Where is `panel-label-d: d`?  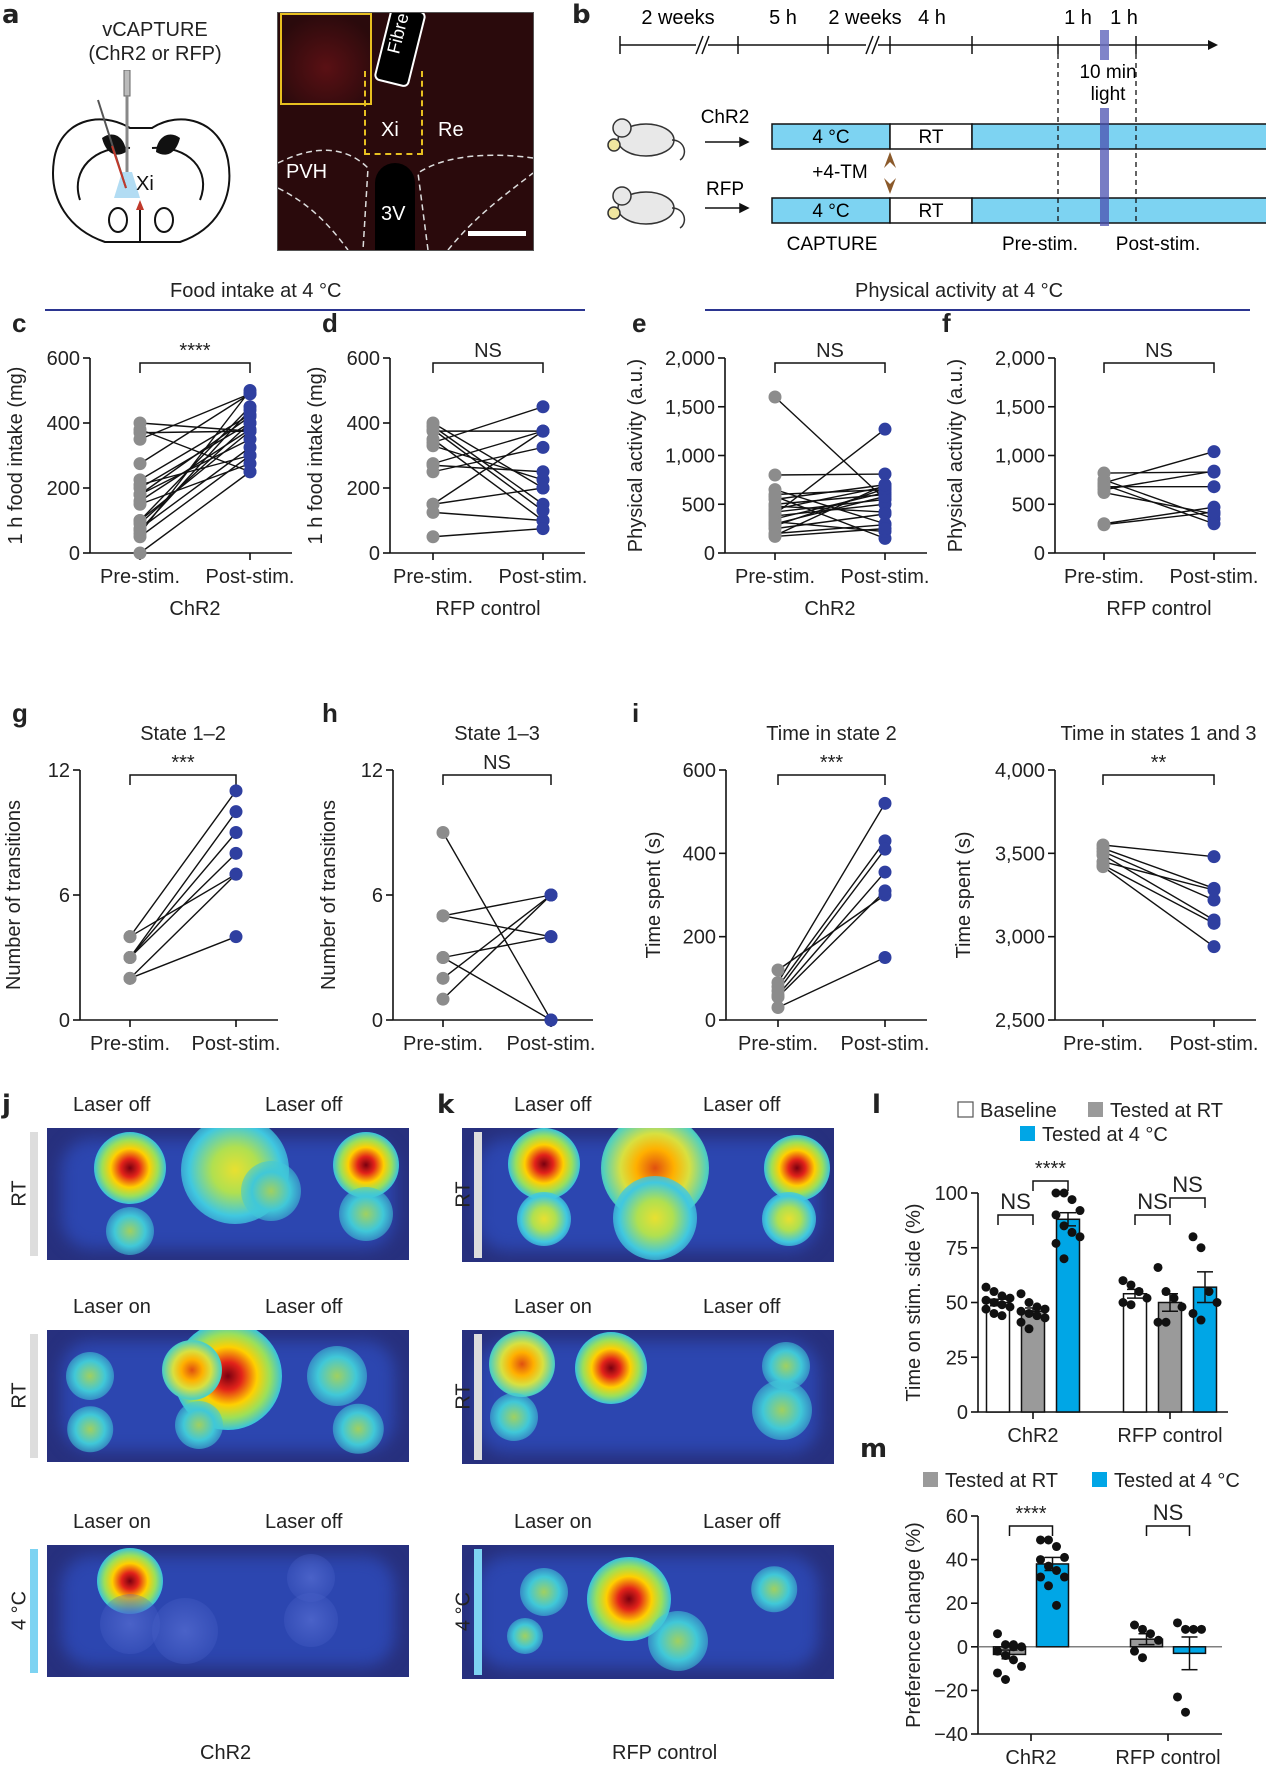
panel-label-d: d is located at coordinates (330, 323).